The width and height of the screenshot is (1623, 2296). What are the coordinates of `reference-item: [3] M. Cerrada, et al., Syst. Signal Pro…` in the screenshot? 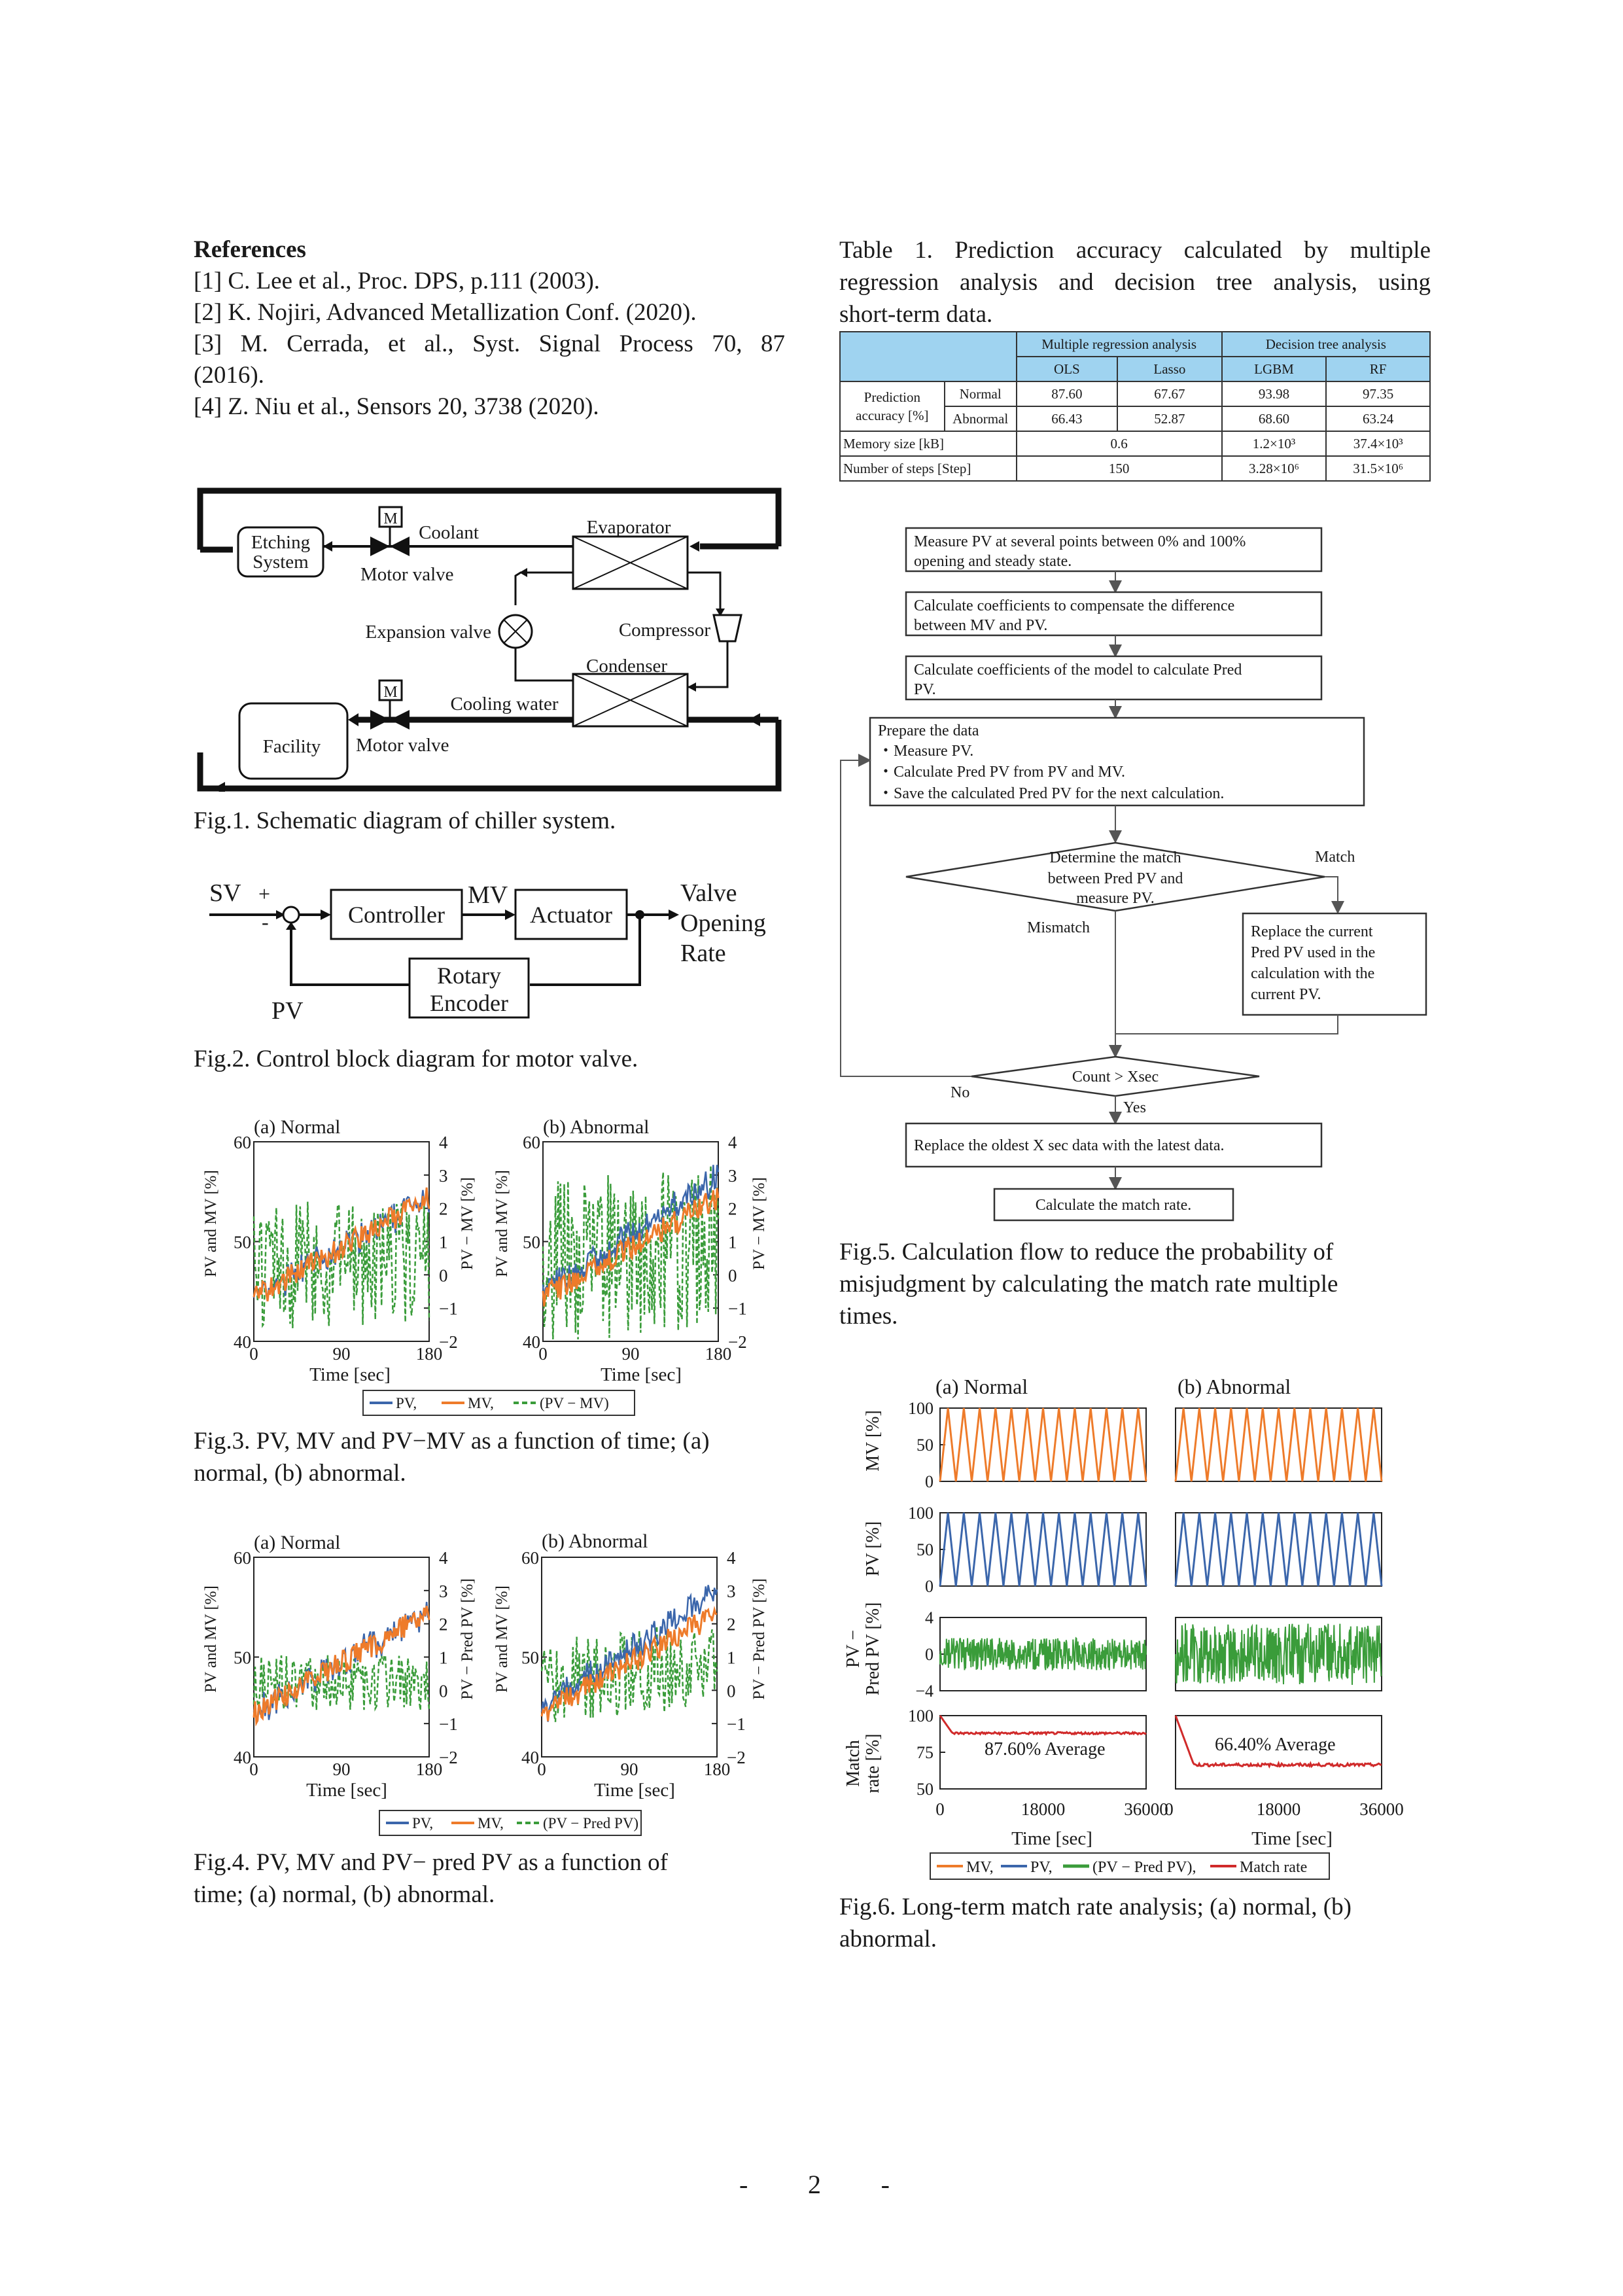 It's located at (489, 343).